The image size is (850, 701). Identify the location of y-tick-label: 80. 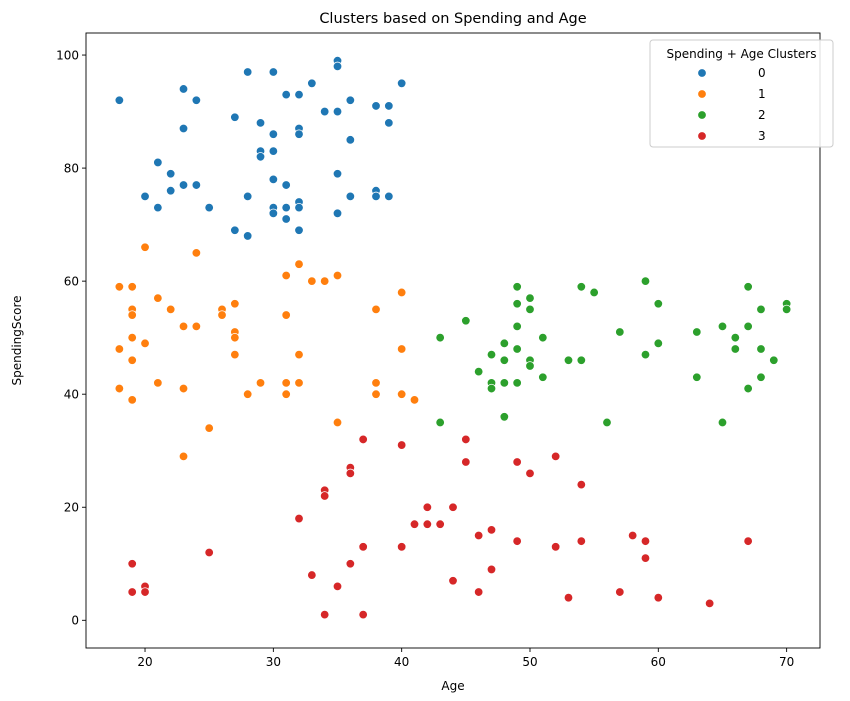
(71, 168).